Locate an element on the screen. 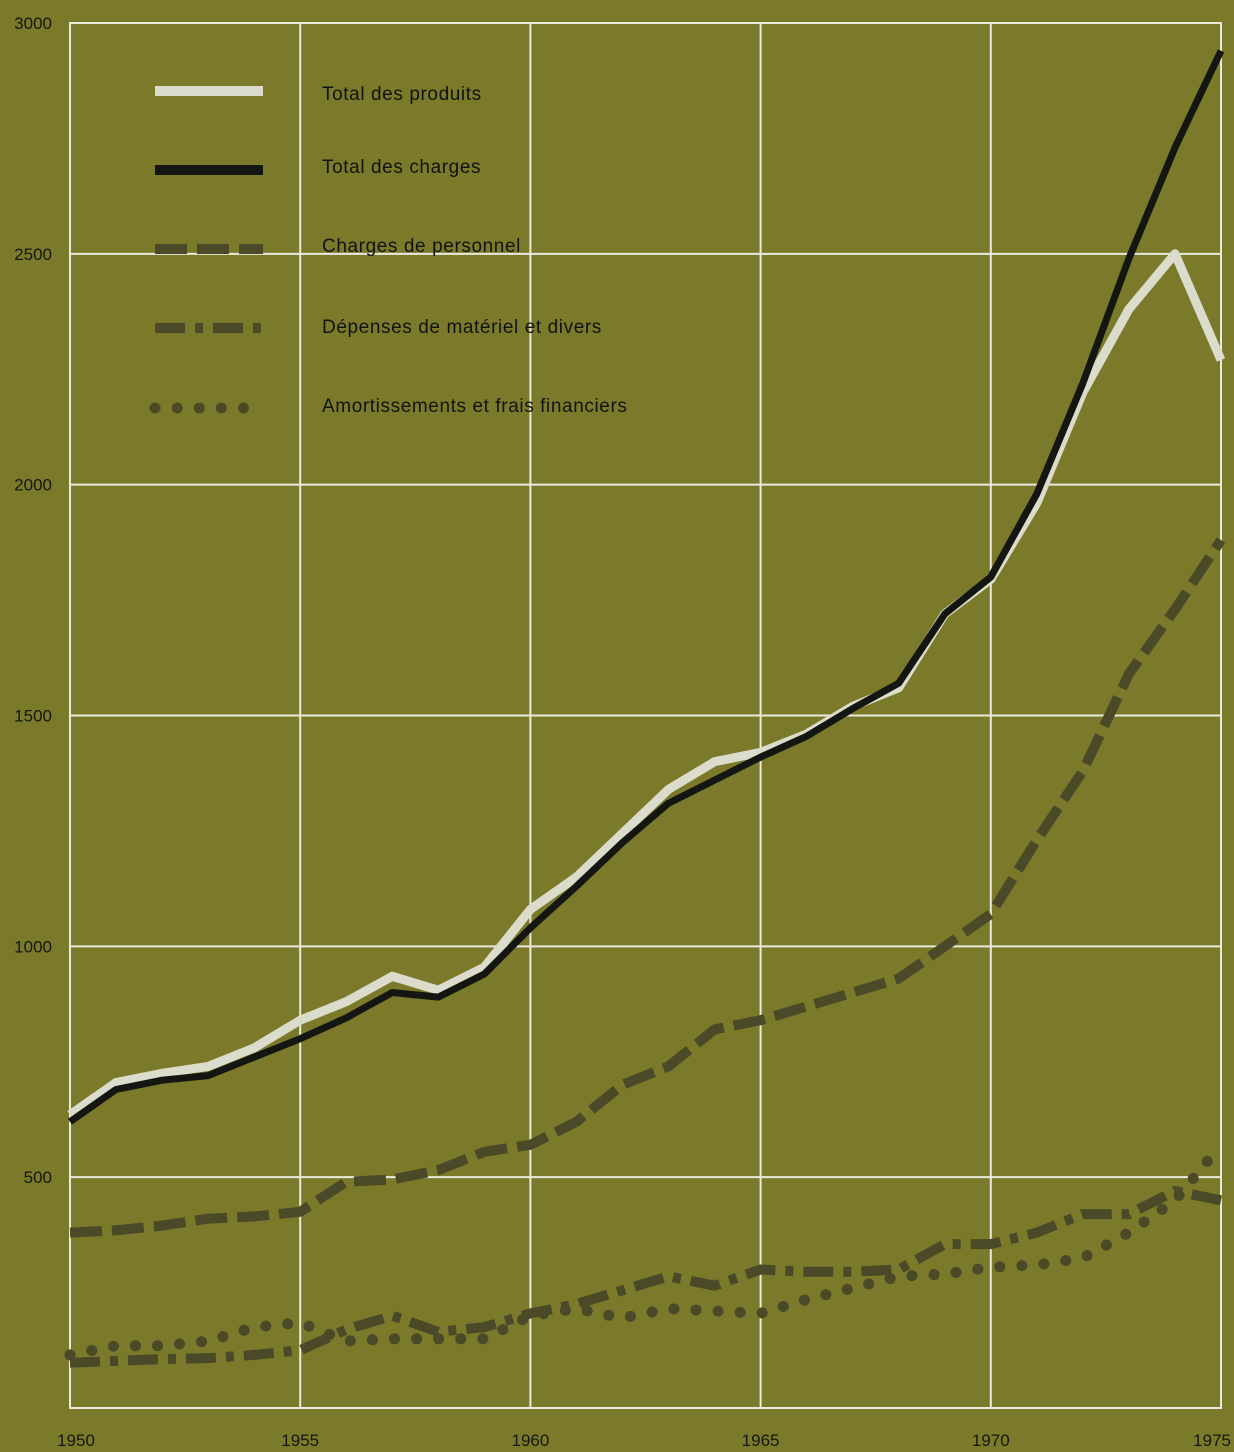  legend-label: Total des produits is located at coordinates (402, 94).